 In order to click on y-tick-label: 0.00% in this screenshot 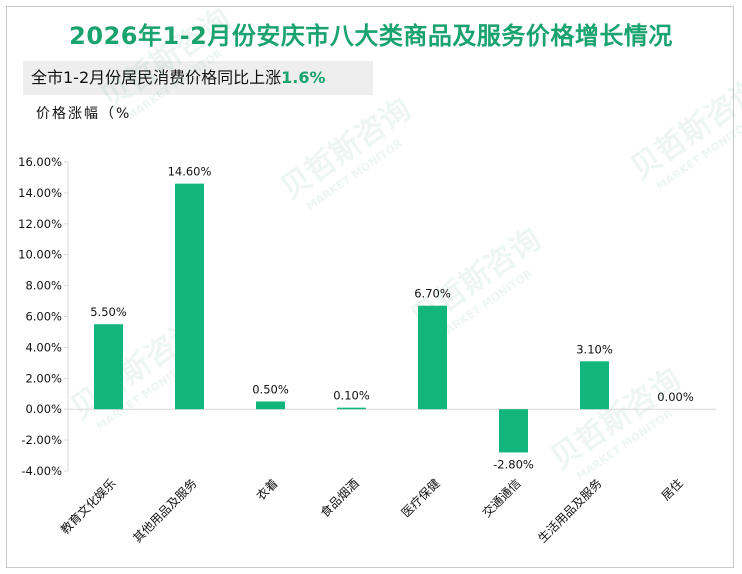, I will do `click(43, 409)`.